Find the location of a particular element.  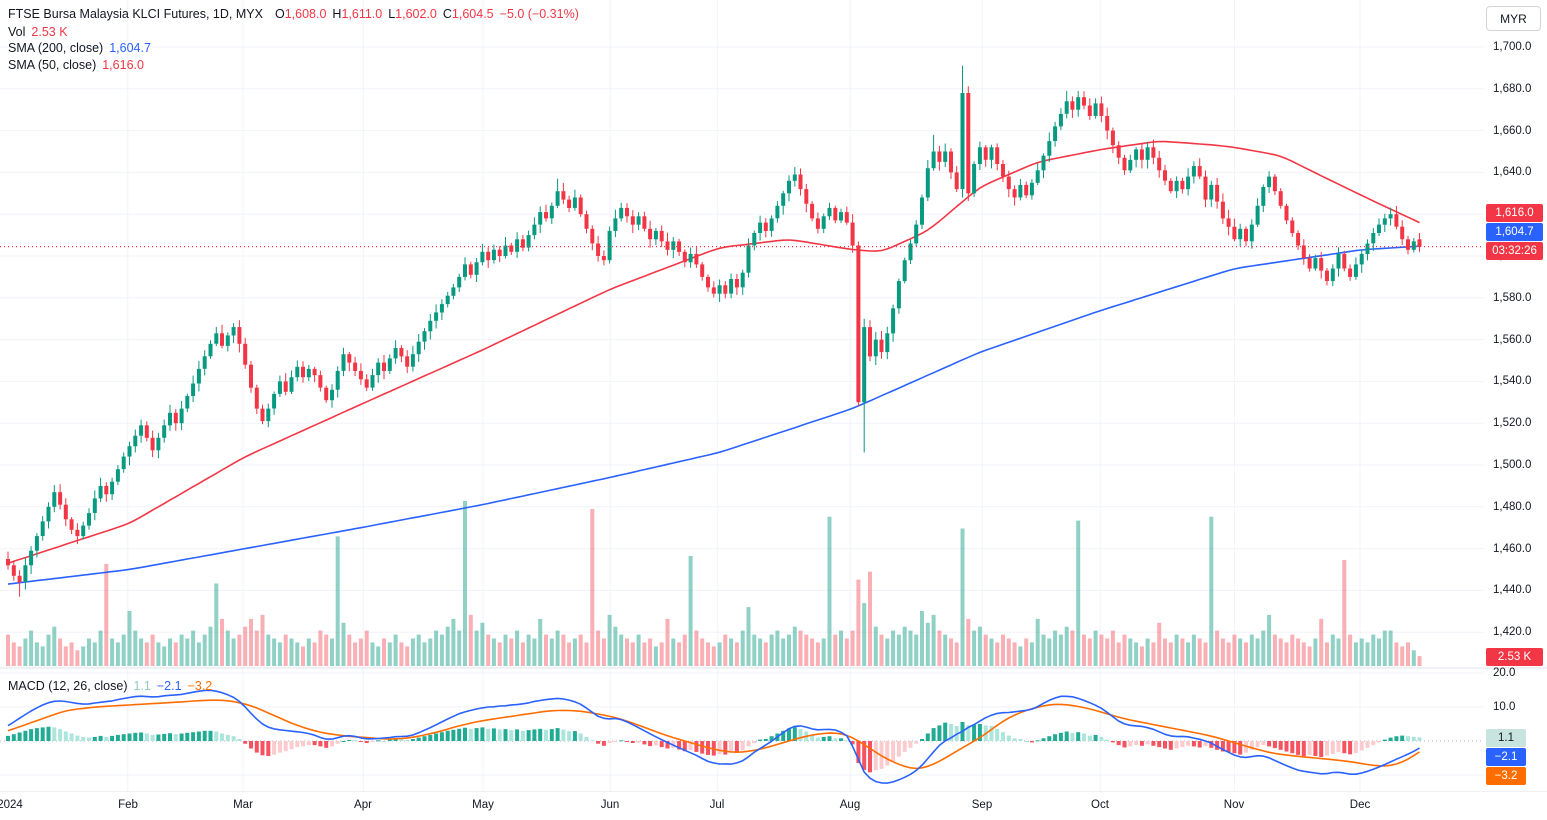

sma50-legend-row: SMA (50, close) 1,616.0 is located at coordinates (76, 65).